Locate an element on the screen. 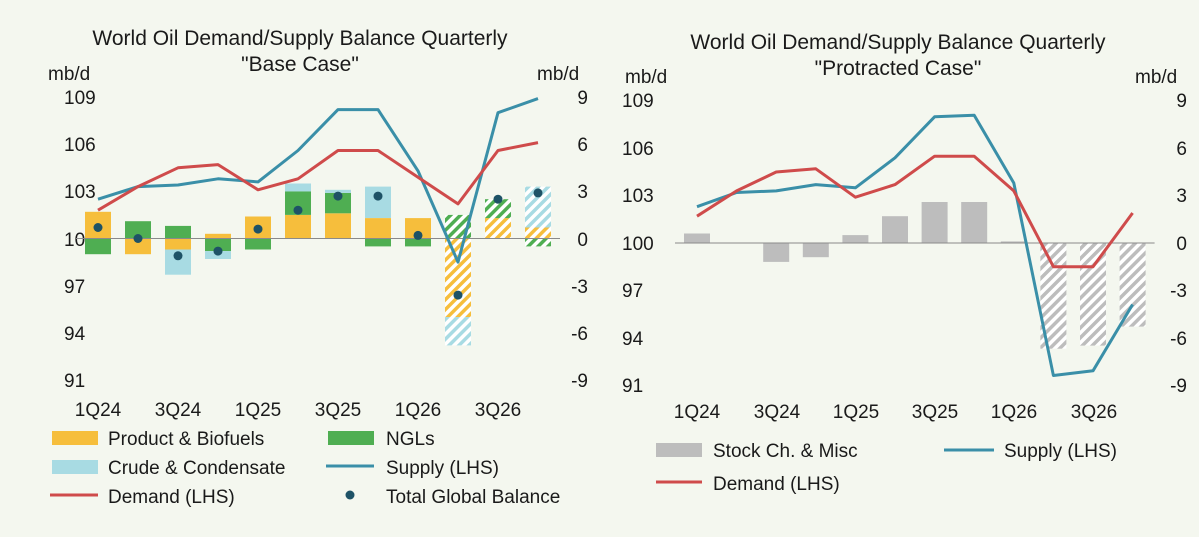 The image size is (1199, 537). legend-item-crude-condensate: Crude & Condensate is located at coordinates (168, 468).